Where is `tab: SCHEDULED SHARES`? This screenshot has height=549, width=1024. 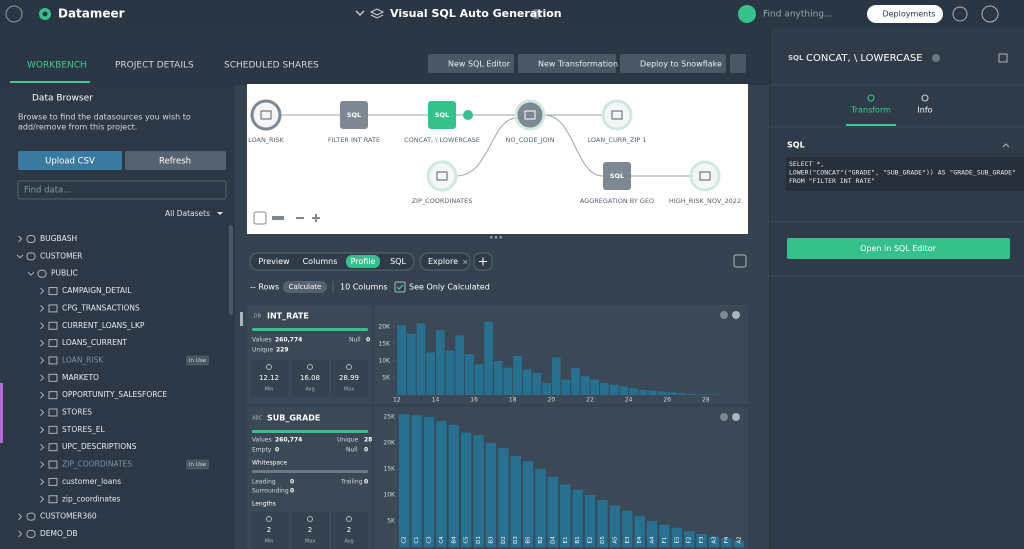
tab: SCHEDULED SHARES is located at coordinates (271, 66).